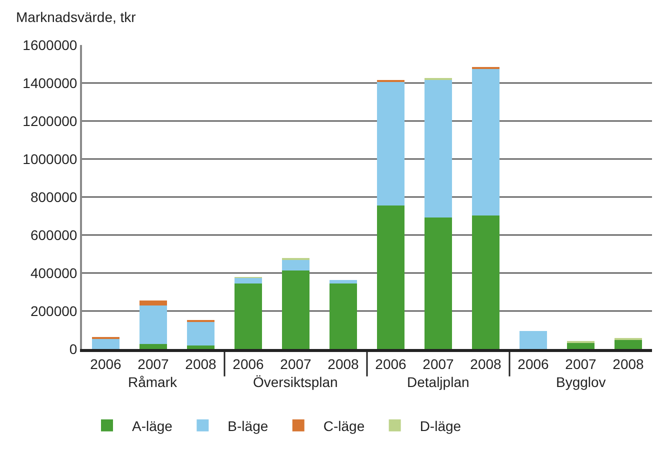 This screenshot has width=668, height=454. Describe the element at coordinates (54, 234) in the screenshot. I see `y-tick-label: 600000` at that location.